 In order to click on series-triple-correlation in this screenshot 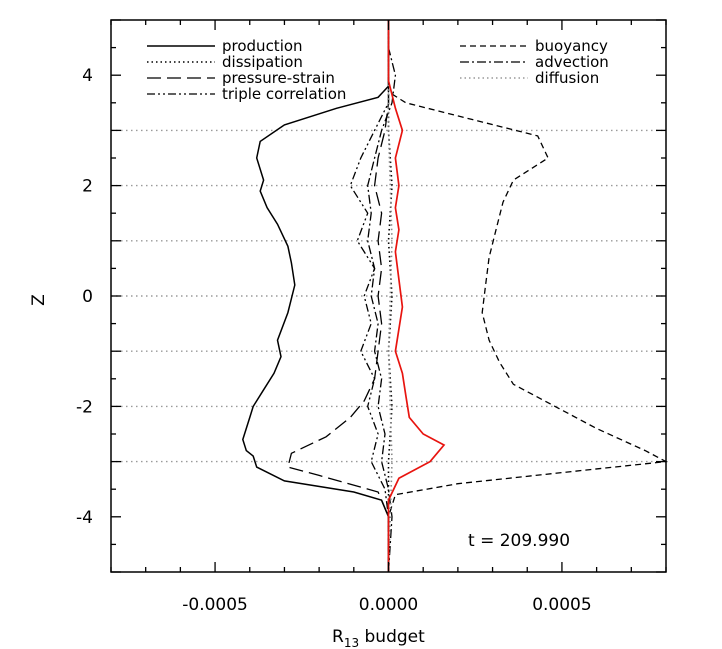, I will do `click(369, 296)`.